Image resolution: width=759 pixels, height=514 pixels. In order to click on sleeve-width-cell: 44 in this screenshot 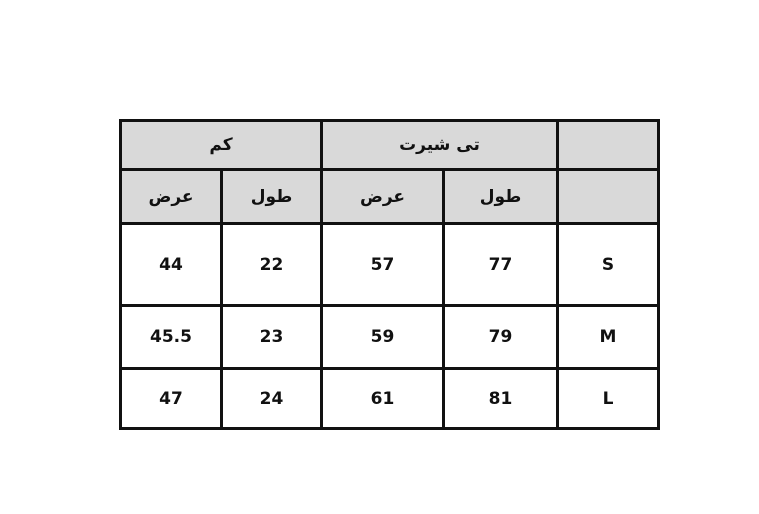, I will do `click(171, 264)`.